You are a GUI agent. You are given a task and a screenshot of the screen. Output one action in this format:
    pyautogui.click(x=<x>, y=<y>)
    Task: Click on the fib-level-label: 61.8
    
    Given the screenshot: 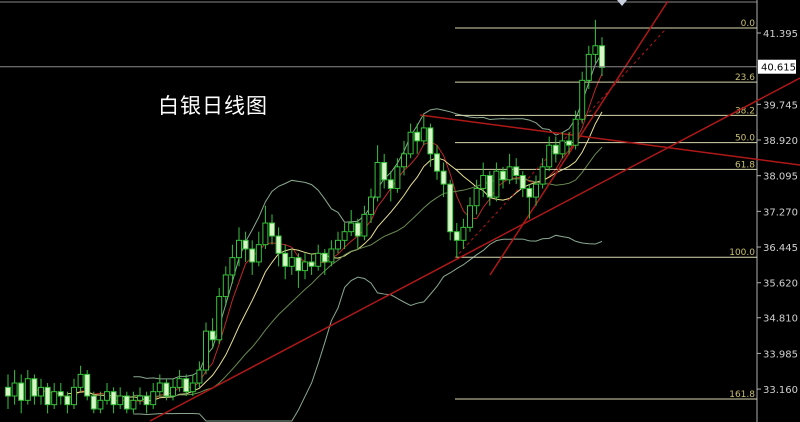 What is the action you would take?
    pyautogui.click(x=745, y=165)
    